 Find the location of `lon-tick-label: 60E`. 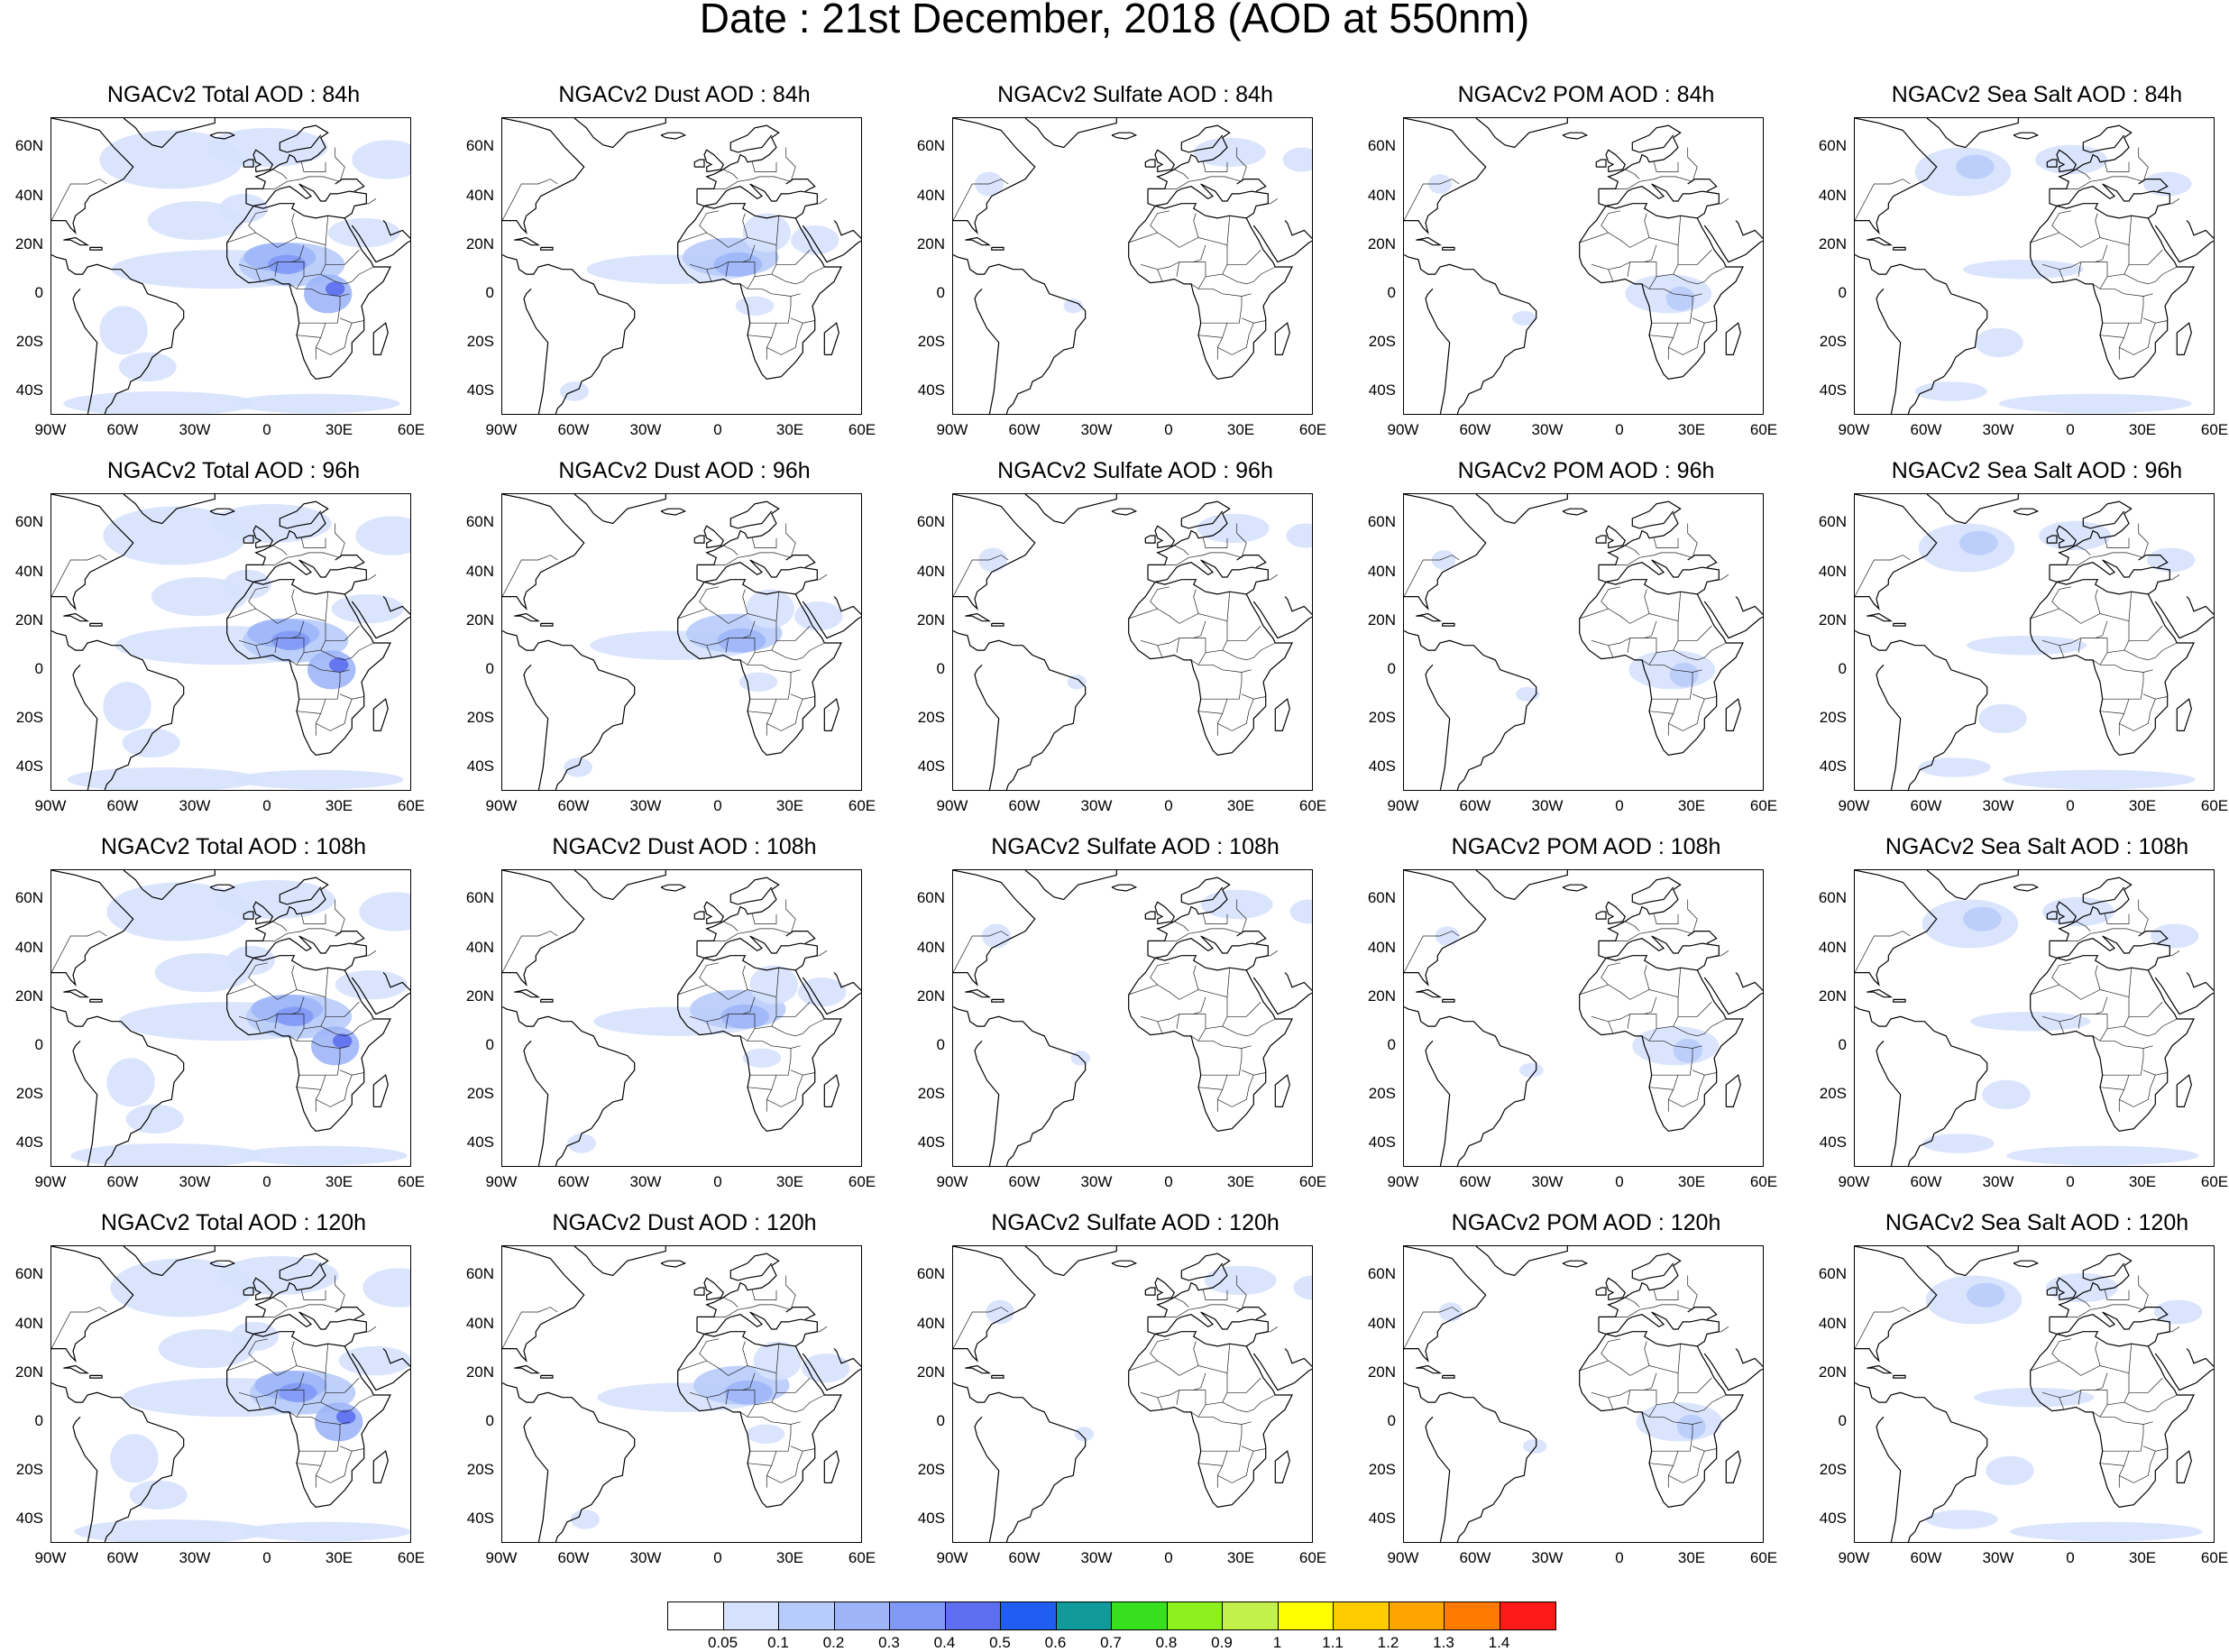

lon-tick-label: 60E is located at coordinates (862, 806).